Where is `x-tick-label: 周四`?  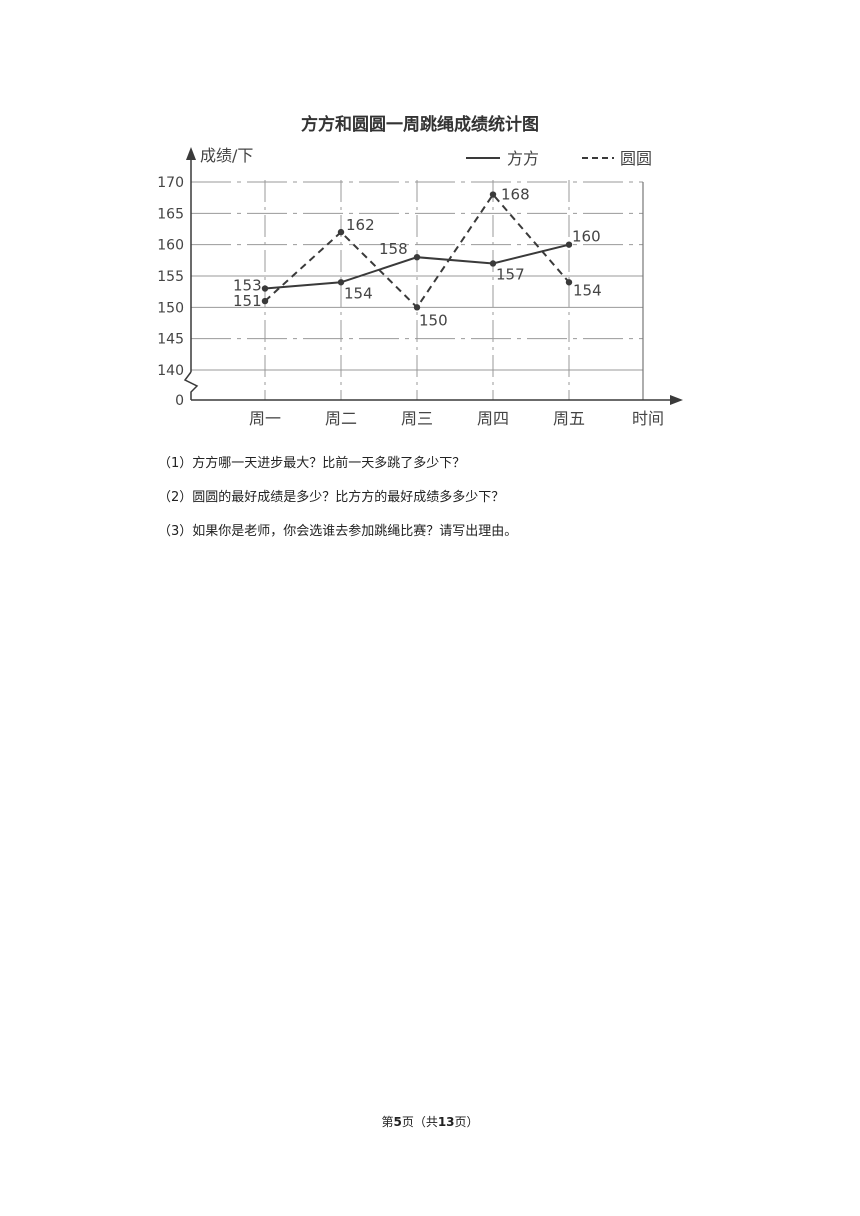 x-tick-label: 周四 is located at coordinates (493, 418).